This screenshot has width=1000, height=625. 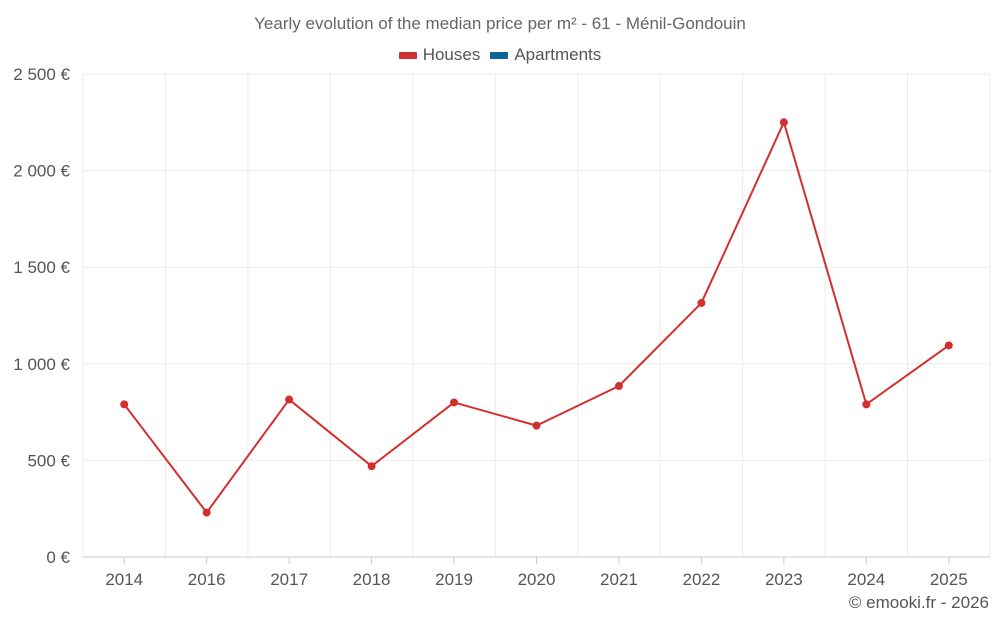 I want to click on x-tick-label: 2022, so click(x=701, y=579).